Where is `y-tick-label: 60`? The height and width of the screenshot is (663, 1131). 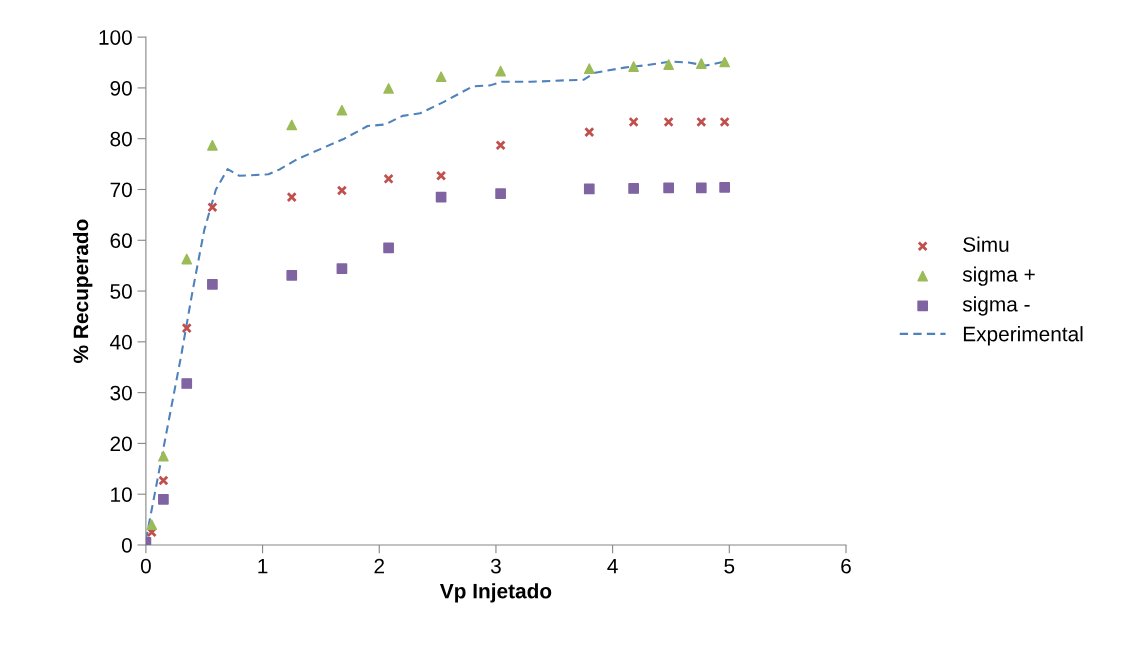
y-tick-label: 60 is located at coordinates (121, 241).